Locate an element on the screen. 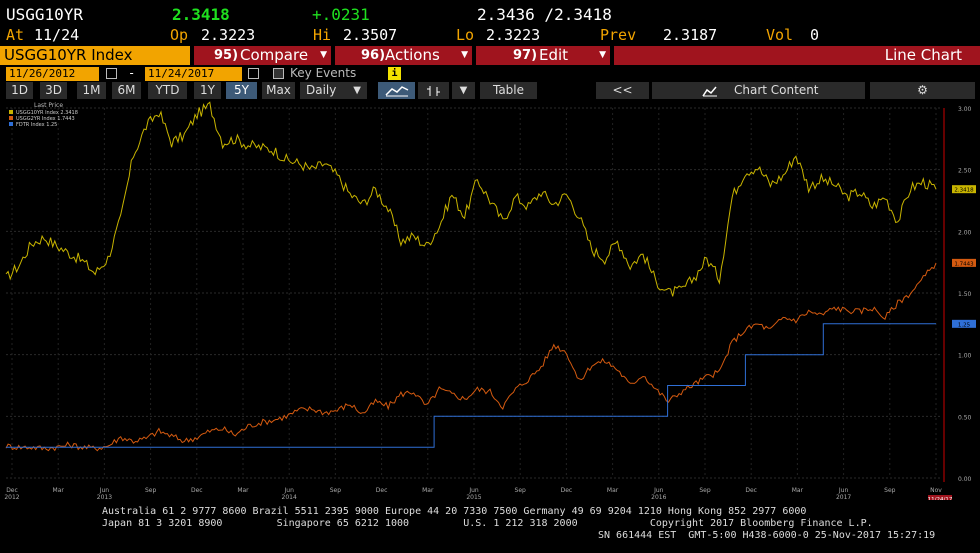  start-date-field: 11/26/2012 is located at coordinates (52, 74).